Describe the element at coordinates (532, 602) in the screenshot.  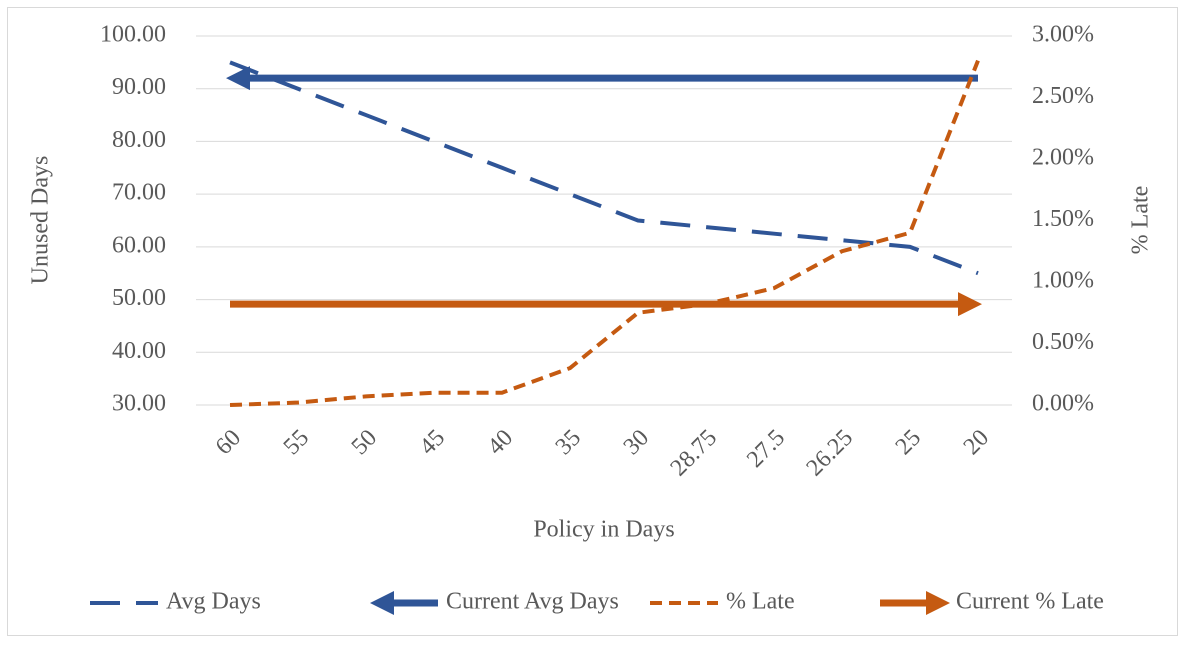
I see `legend-label: Current Avg Days` at that location.